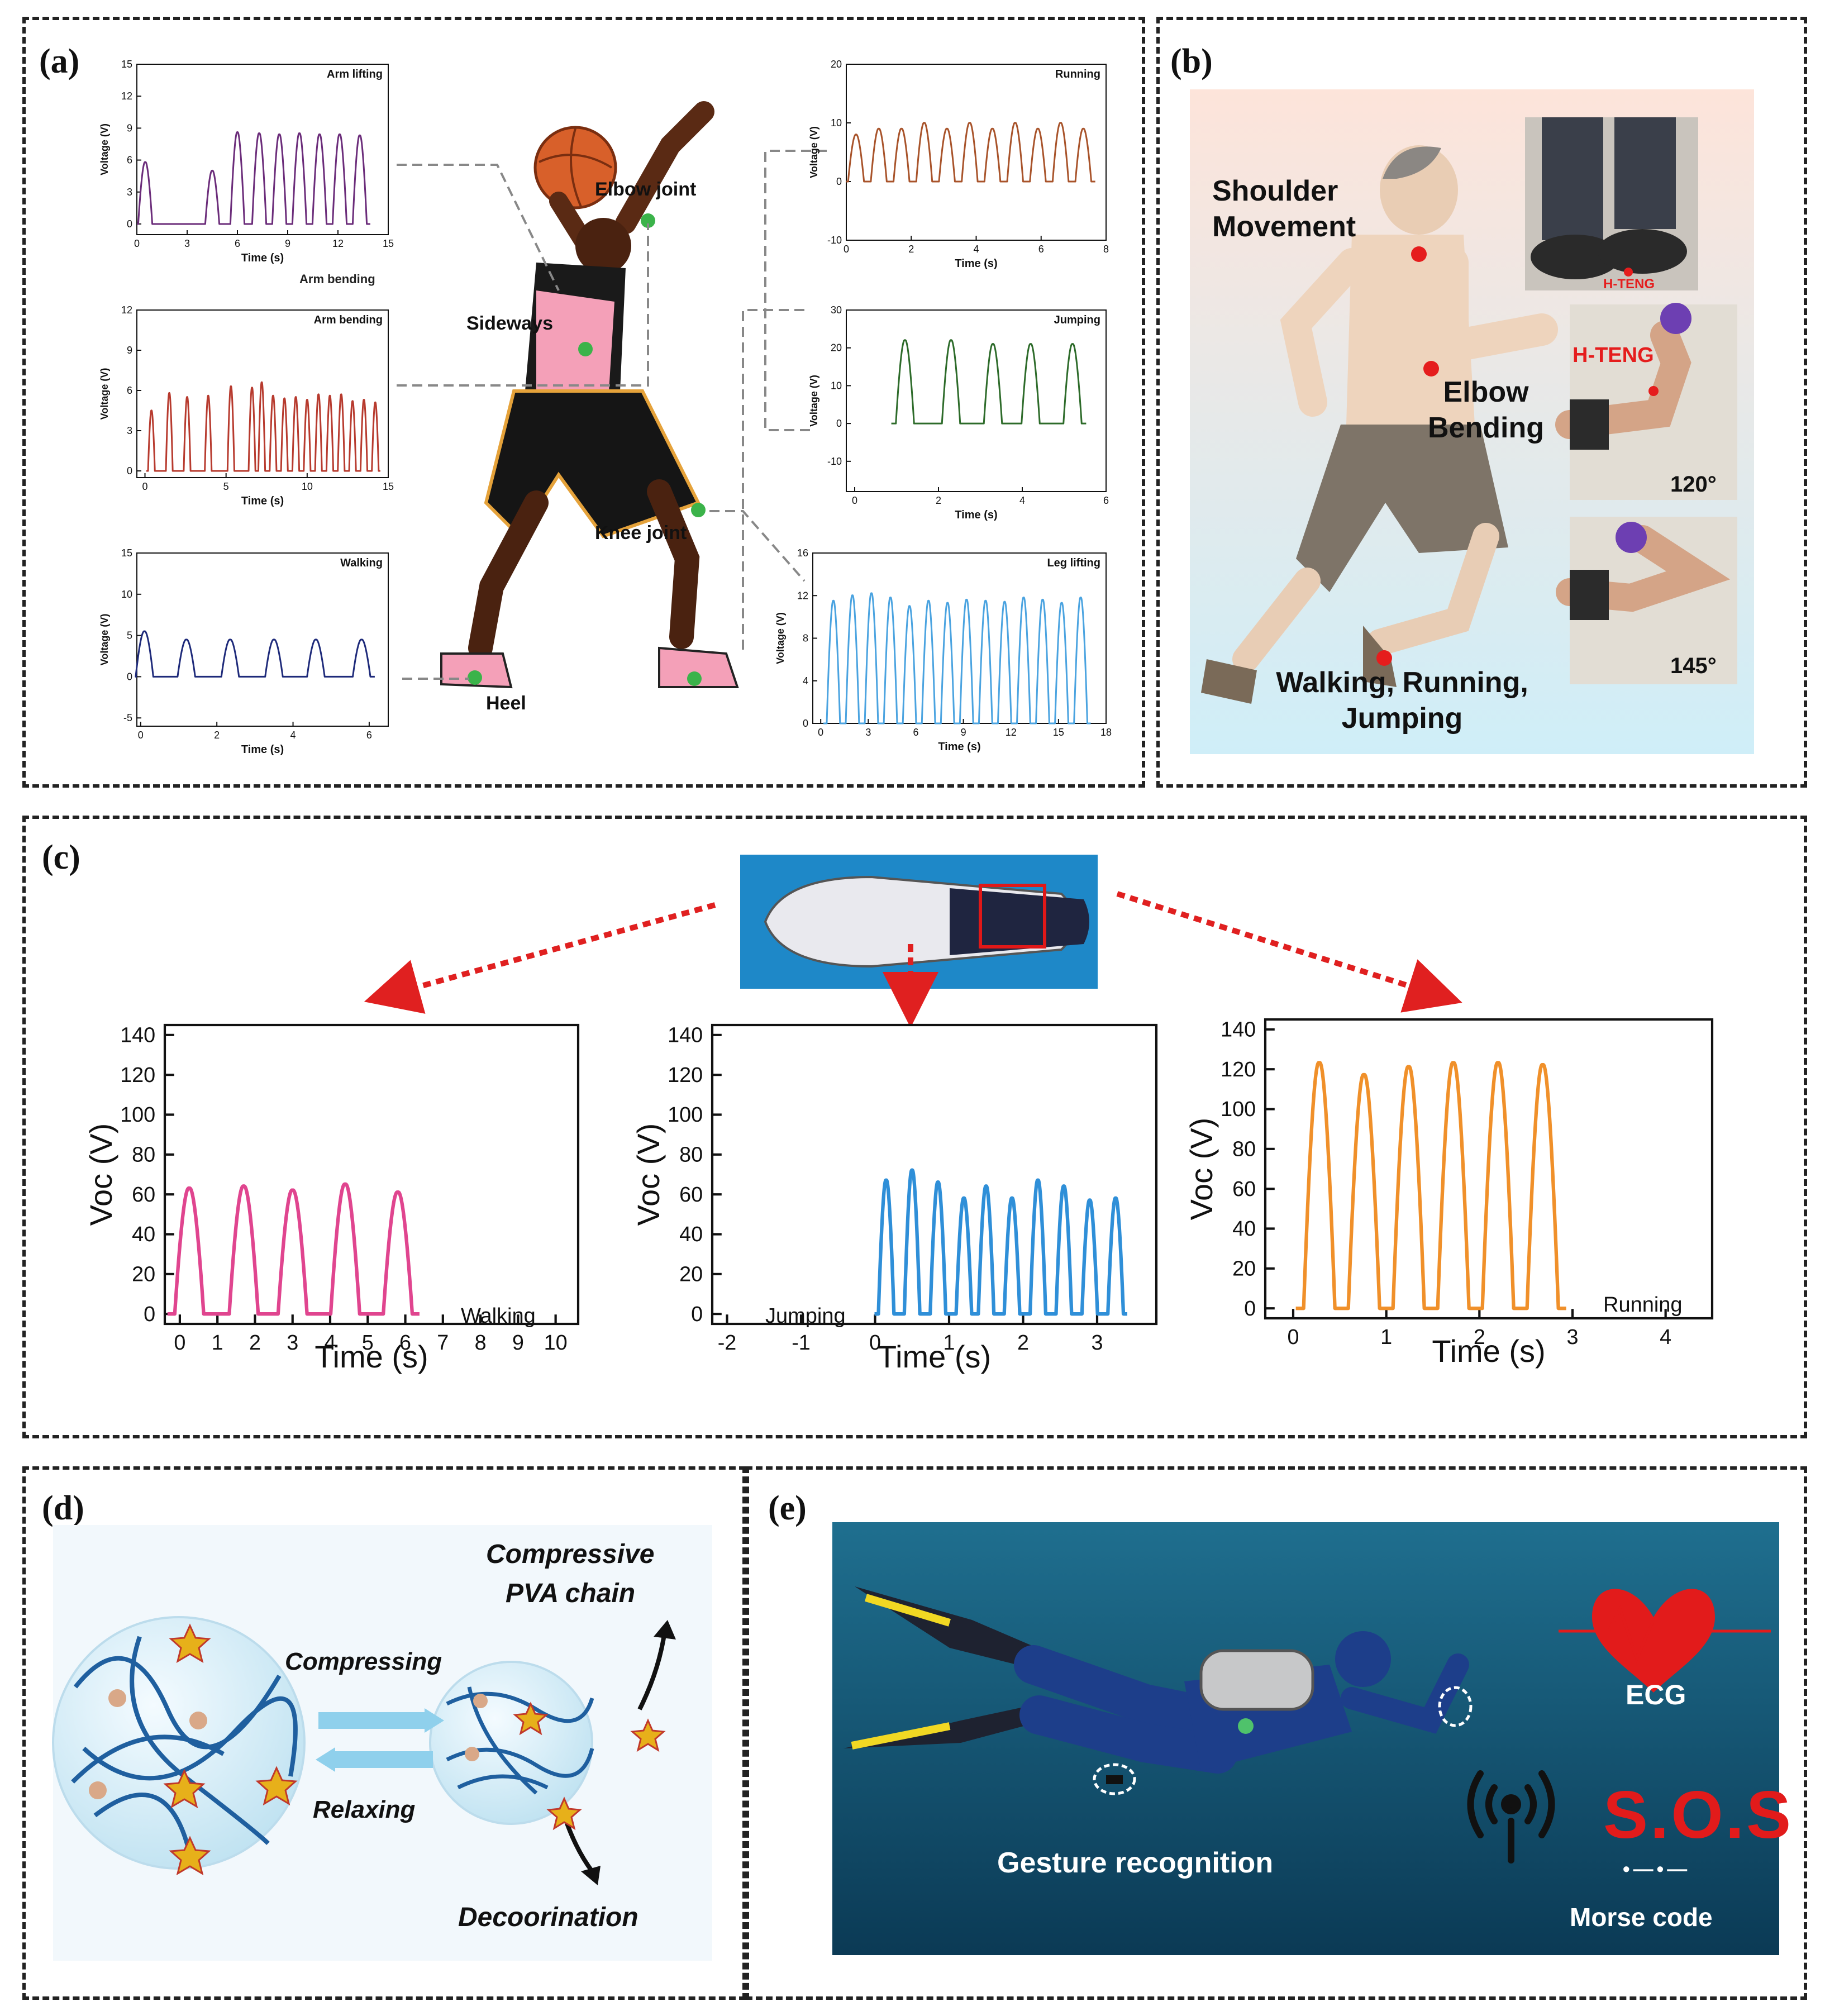  What do you see at coordinates (1106, 500) in the screenshot?
I see `chart-4-xtick-label: 6` at bounding box center [1106, 500].